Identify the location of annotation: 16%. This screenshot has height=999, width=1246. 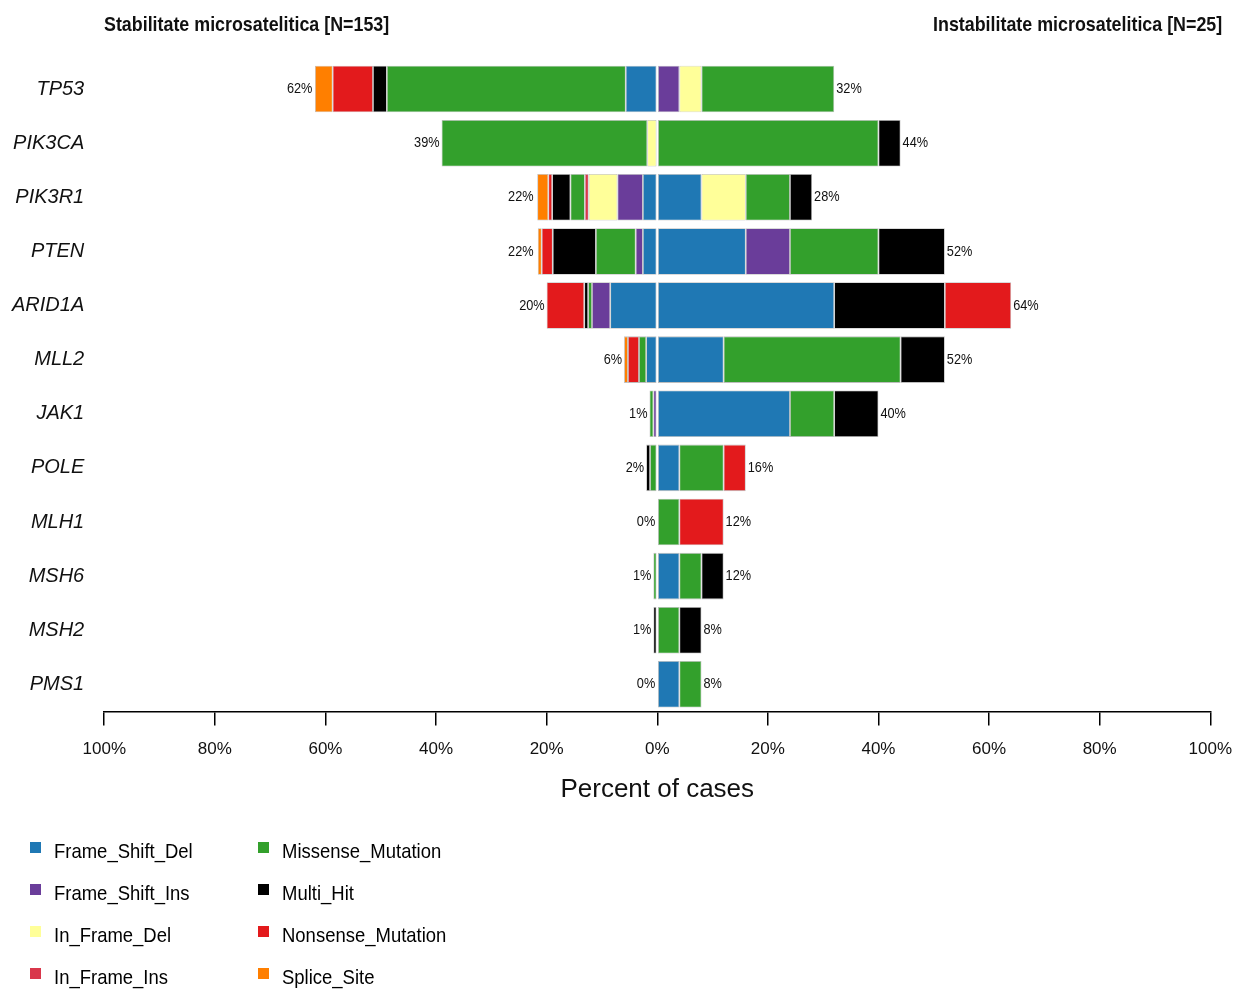
(760, 467).